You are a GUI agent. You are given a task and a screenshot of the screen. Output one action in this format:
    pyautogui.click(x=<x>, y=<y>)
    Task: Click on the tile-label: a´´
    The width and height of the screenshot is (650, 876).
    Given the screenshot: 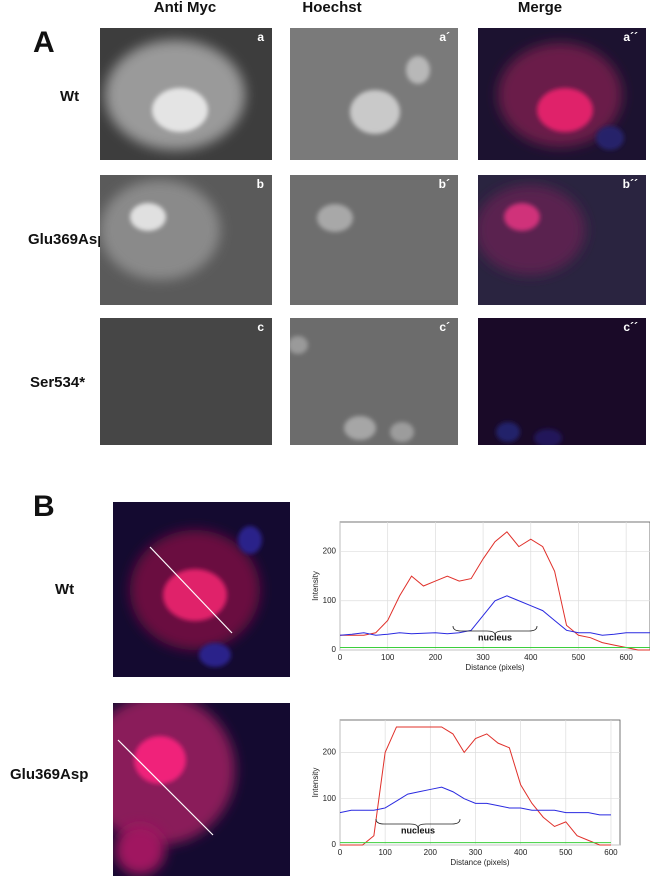 What is the action you would take?
    pyautogui.click(x=630, y=37)
    